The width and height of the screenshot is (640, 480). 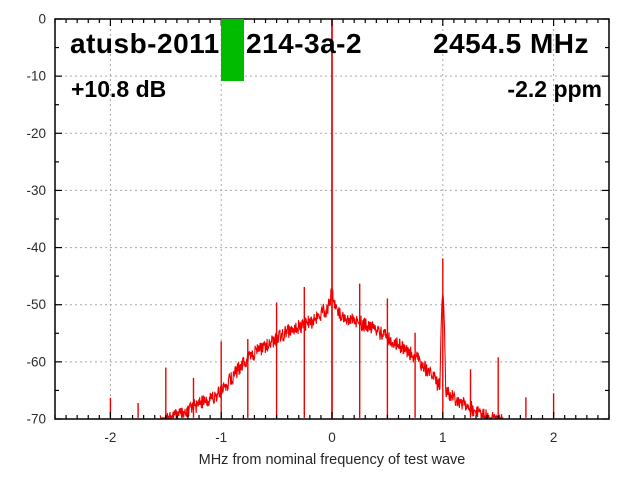 I want to click on y-tick-label: -10, so click(x=36, y=76).